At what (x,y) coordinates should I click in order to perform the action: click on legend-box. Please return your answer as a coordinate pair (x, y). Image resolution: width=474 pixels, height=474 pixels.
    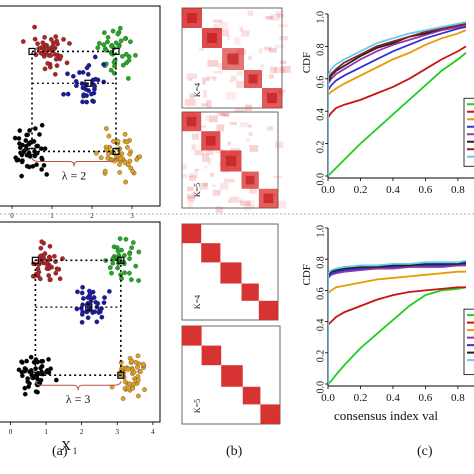
    Looking at the image, I should click on (468, 132).